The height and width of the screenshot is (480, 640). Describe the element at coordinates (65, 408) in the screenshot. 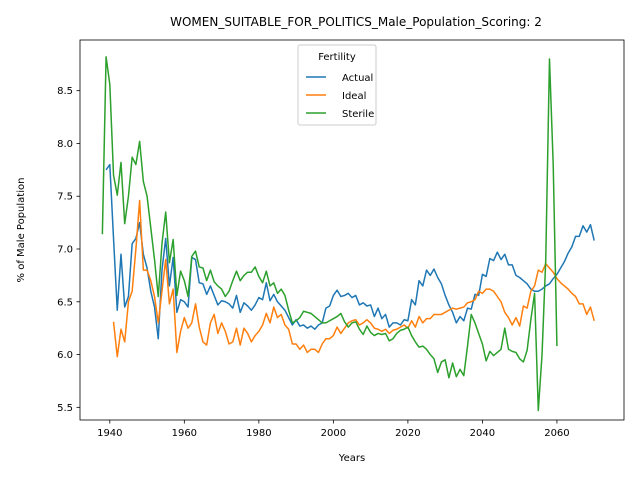

I see `y-tick-label: 5.5` at that location.